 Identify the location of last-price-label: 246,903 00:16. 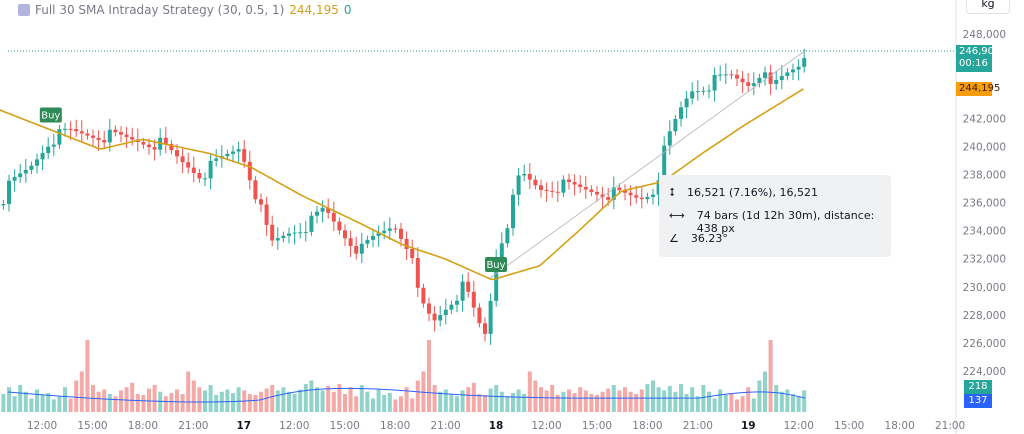
(978, 58).